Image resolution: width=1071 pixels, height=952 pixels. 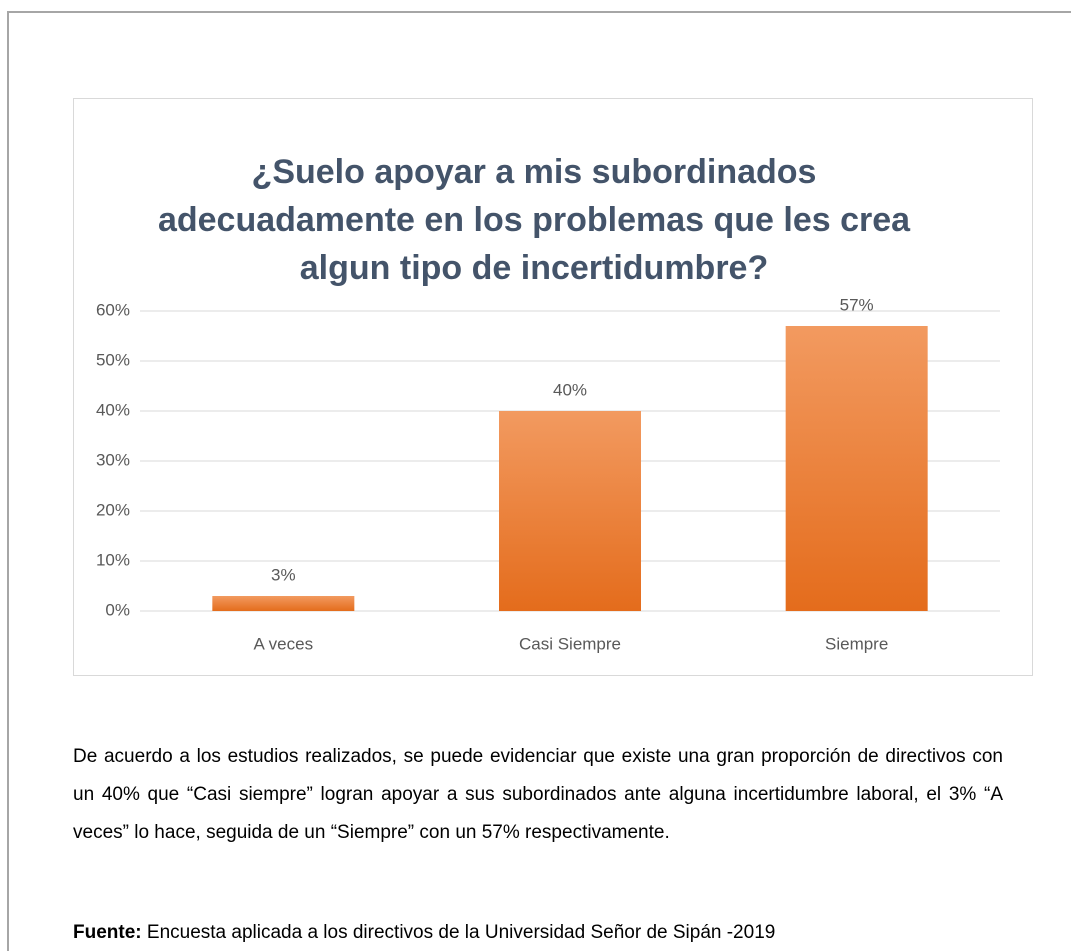 What do you see at coordinates (113, 459) in the screenshot?
I see `y-tick-label: 30%` at bounding box center [113, 459].